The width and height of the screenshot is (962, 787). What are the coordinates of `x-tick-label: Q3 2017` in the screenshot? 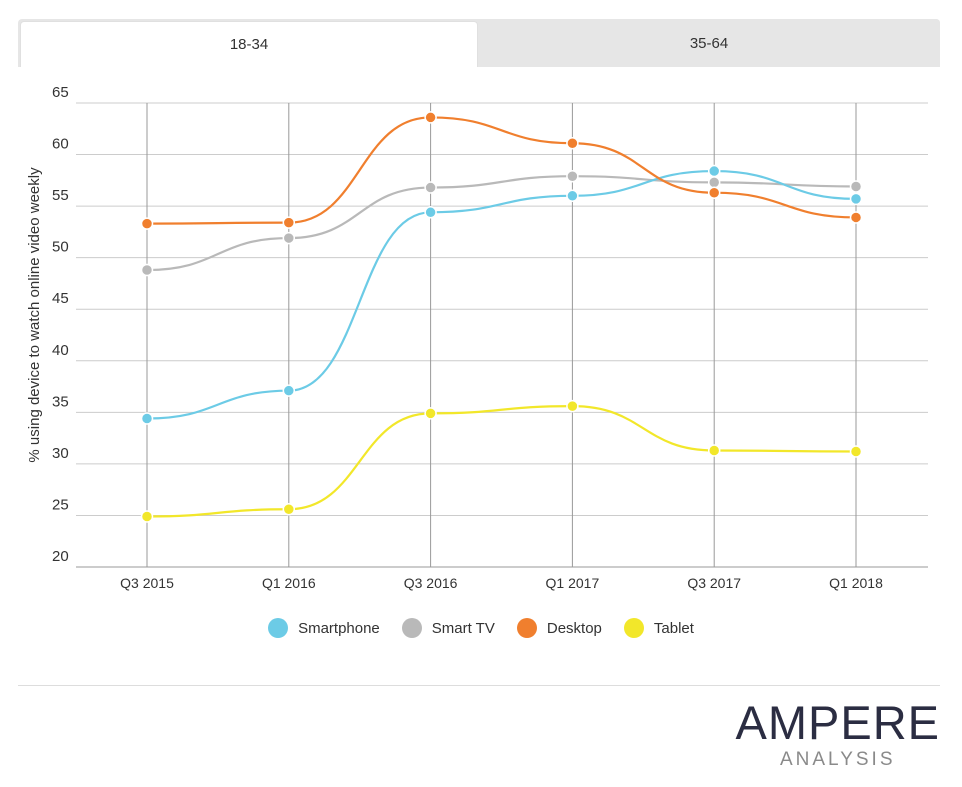 It's located at (714, 583).